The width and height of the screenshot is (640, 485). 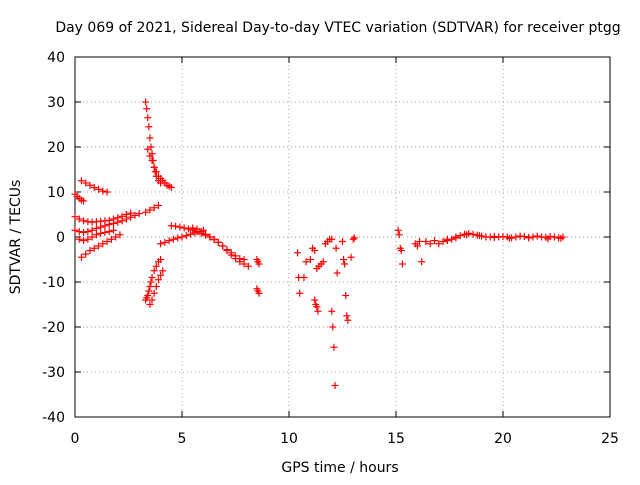 What do you see at coordinates (53, 373) in the screenshot?
I see `y-tick-label: -30` at bounding box center [53, 373].